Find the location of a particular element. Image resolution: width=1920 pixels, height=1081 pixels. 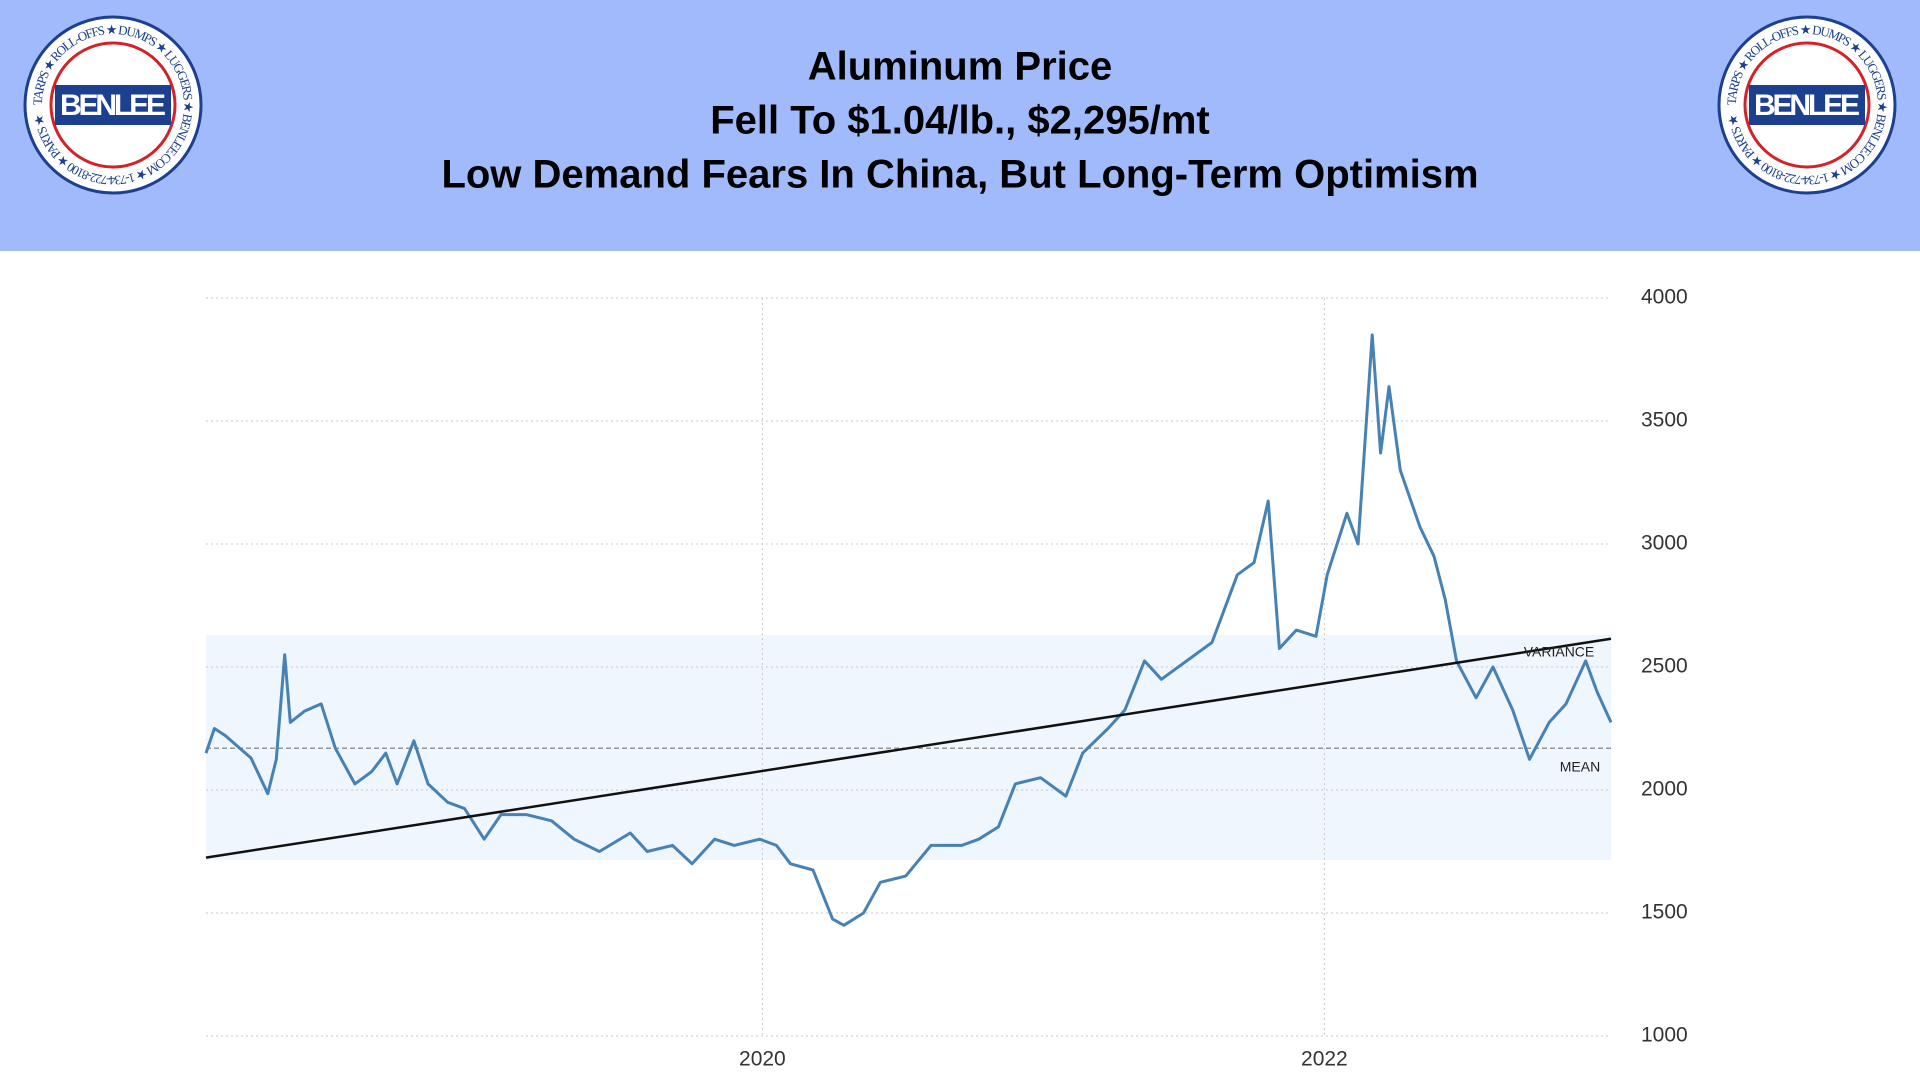

y-tick-label: 2000 is located at coordinates (1664, 789).